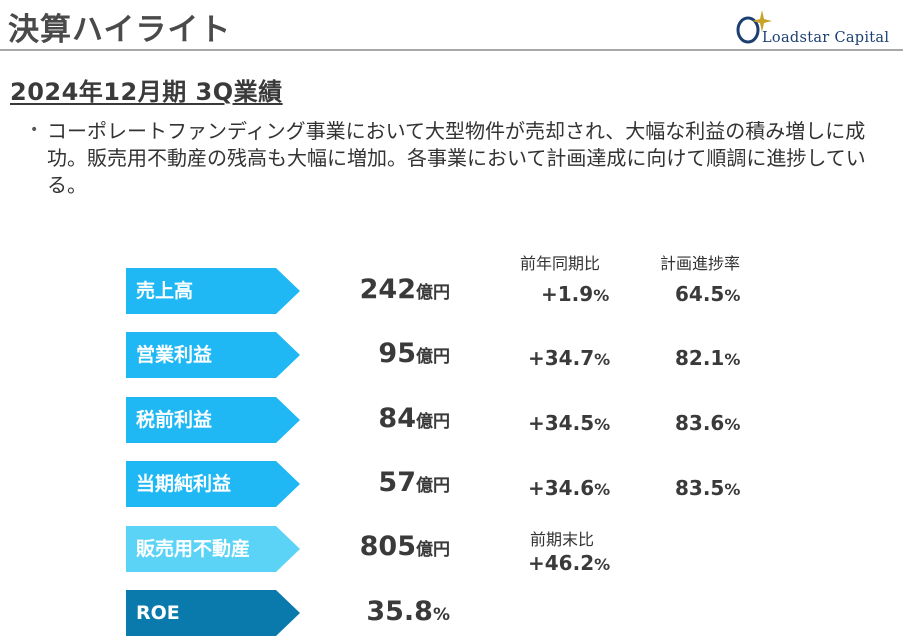  I want to click on company-logo: Loadstar Capital, so click(815, 28).